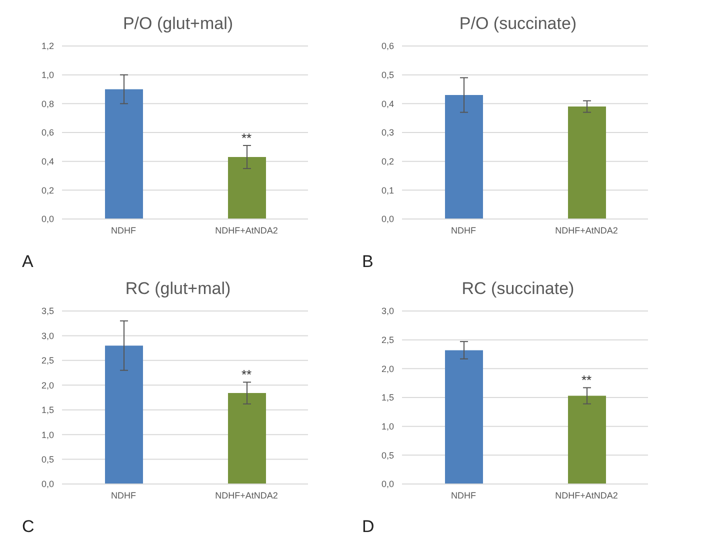 This screenshot has width=710, height=551. I want to click on text: B, so click(368, 262).